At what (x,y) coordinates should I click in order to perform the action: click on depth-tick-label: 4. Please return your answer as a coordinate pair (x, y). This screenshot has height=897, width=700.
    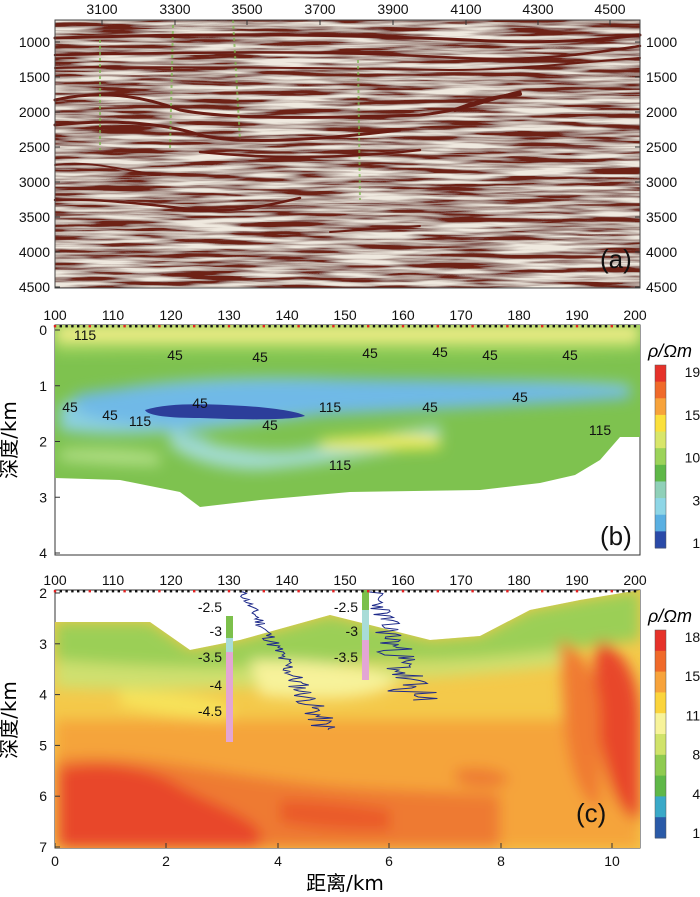
    Looking at the image, I should click on (43, 553).